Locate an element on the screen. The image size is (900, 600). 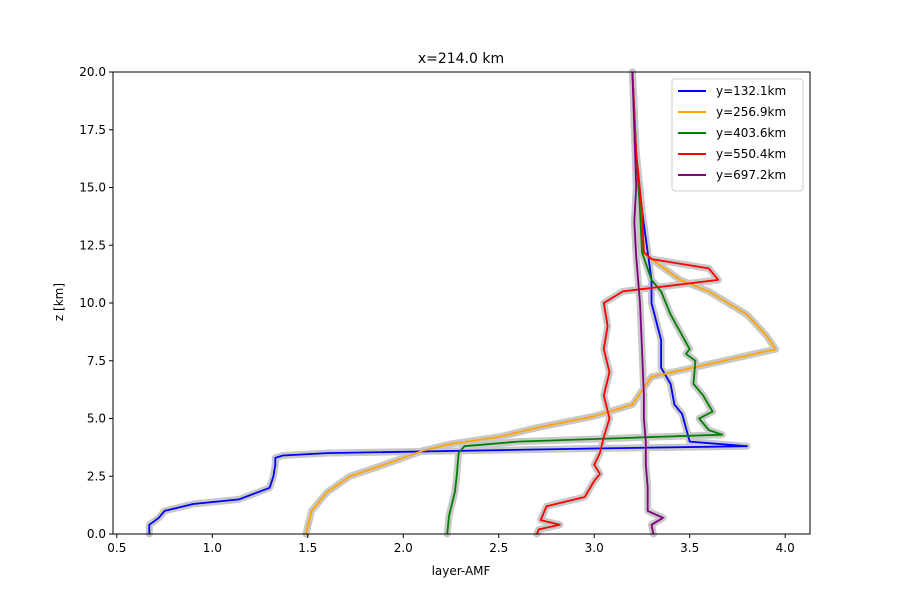
x-axis-ticks: 0.5 1.0 1.5 2.0 2.5 3.0 3.5 4.0 is located at coordinates (451, 544).